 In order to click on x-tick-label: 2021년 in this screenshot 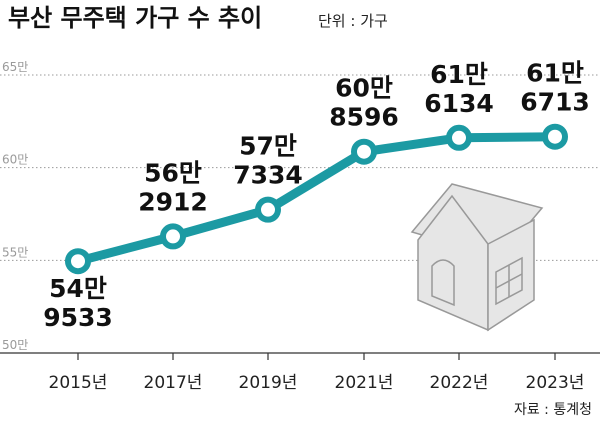, I will do `click(364, 383)`.